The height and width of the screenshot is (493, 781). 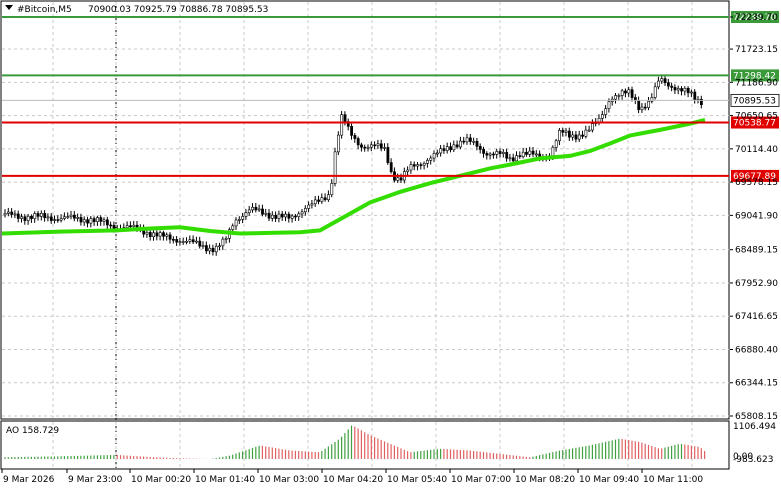 What do you see at coordinates (9, 7) in the screenshot?
I see `dropdown-triangle-icon` at bounding box center [9, 7].